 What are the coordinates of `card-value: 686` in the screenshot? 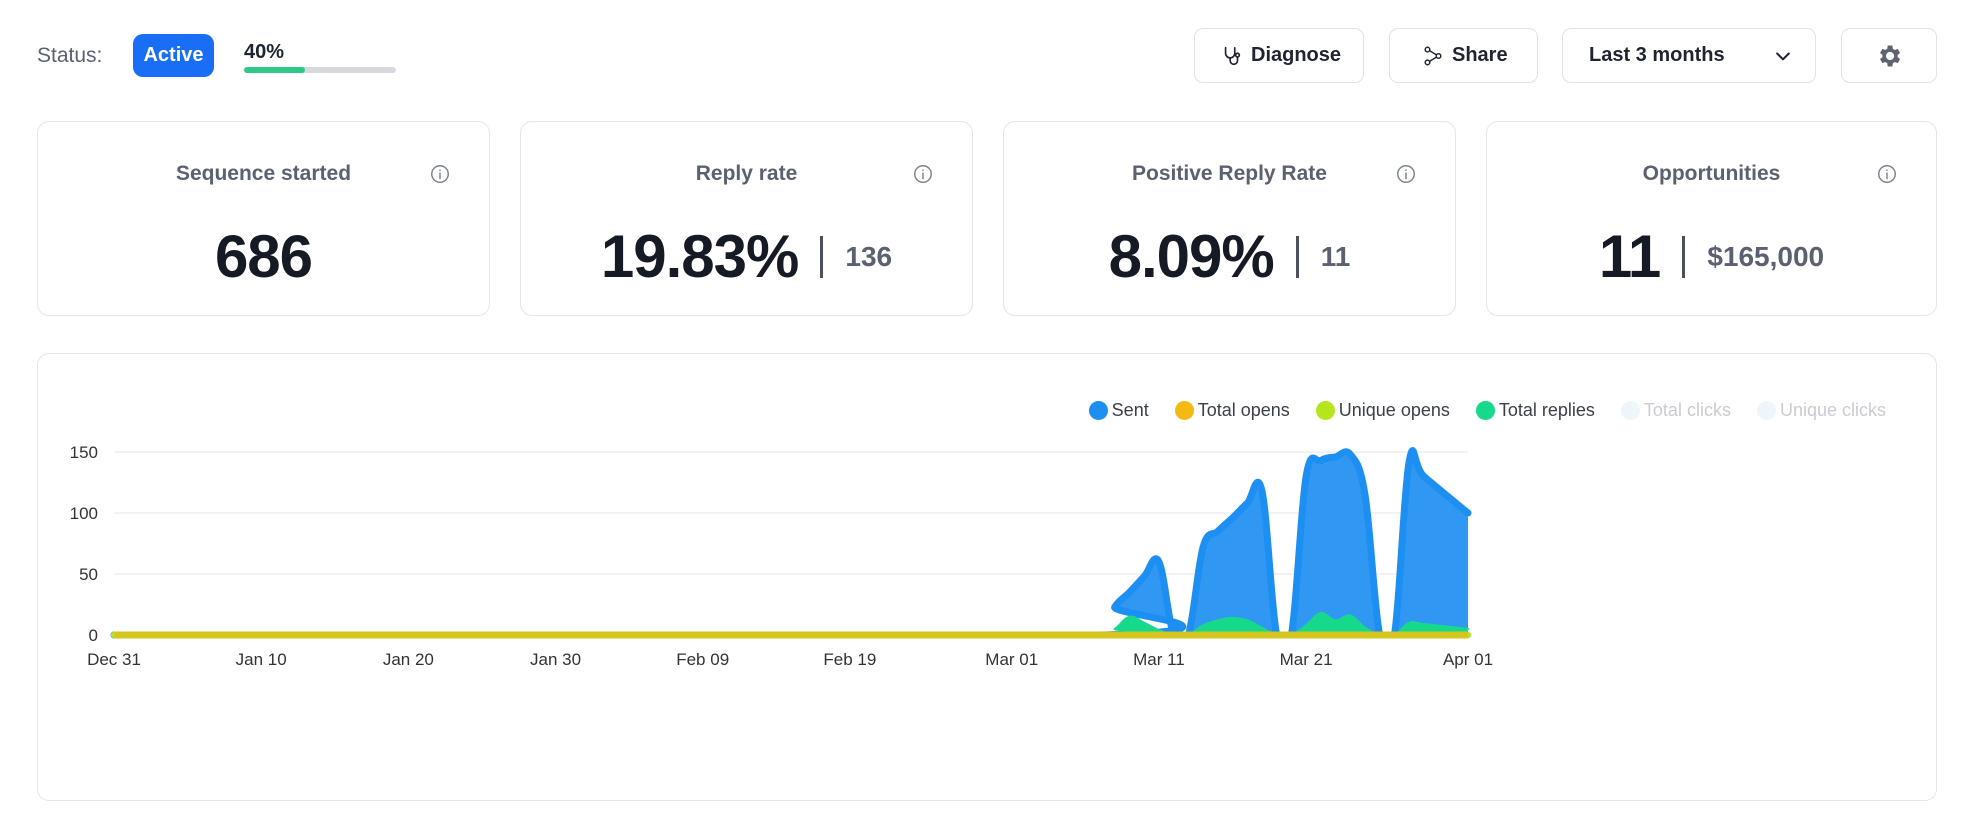 It's located at (263, 256).